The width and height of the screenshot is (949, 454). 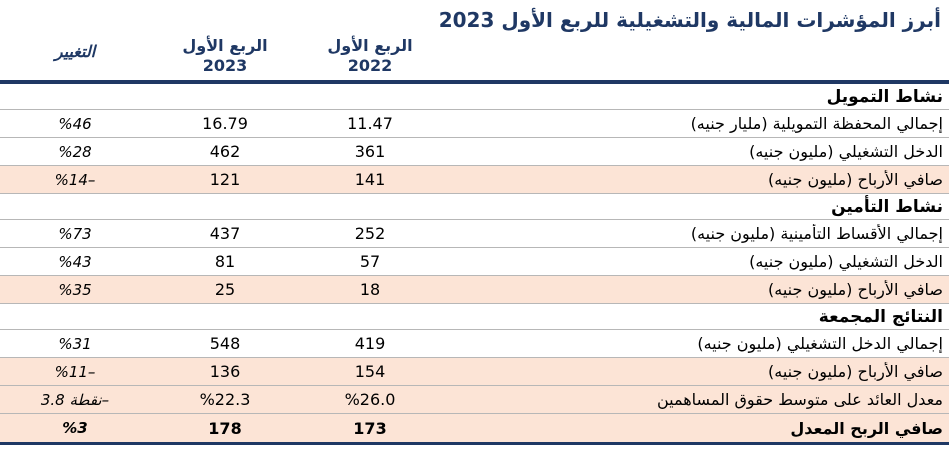 I want to click on header-q1-2023: الربع الأول 2023, so click(x=225, y=56).